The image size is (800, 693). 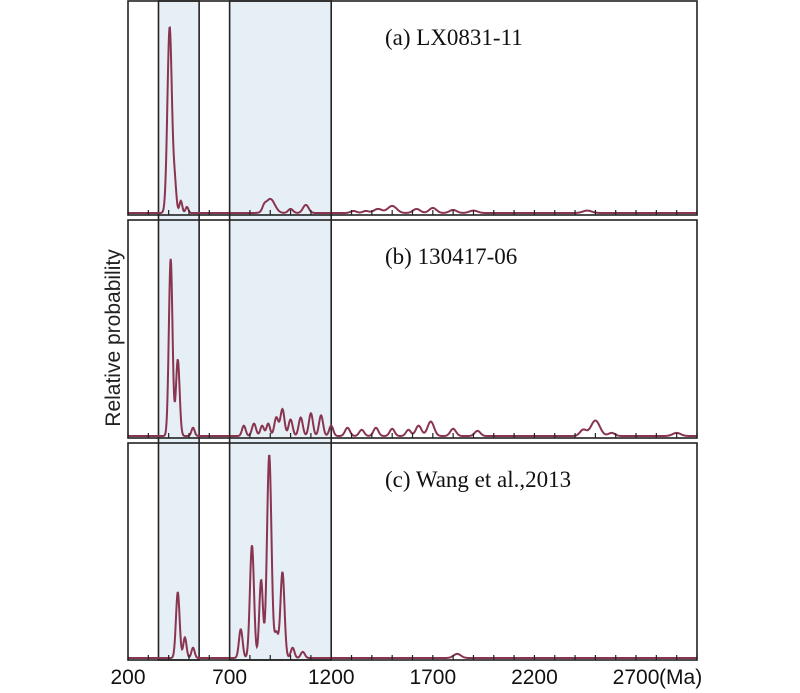 What do you see at coordinates (636, 677) in the screenshot?
I see `x-tick-label-2700: 2700` at bounding box center [636, 677].